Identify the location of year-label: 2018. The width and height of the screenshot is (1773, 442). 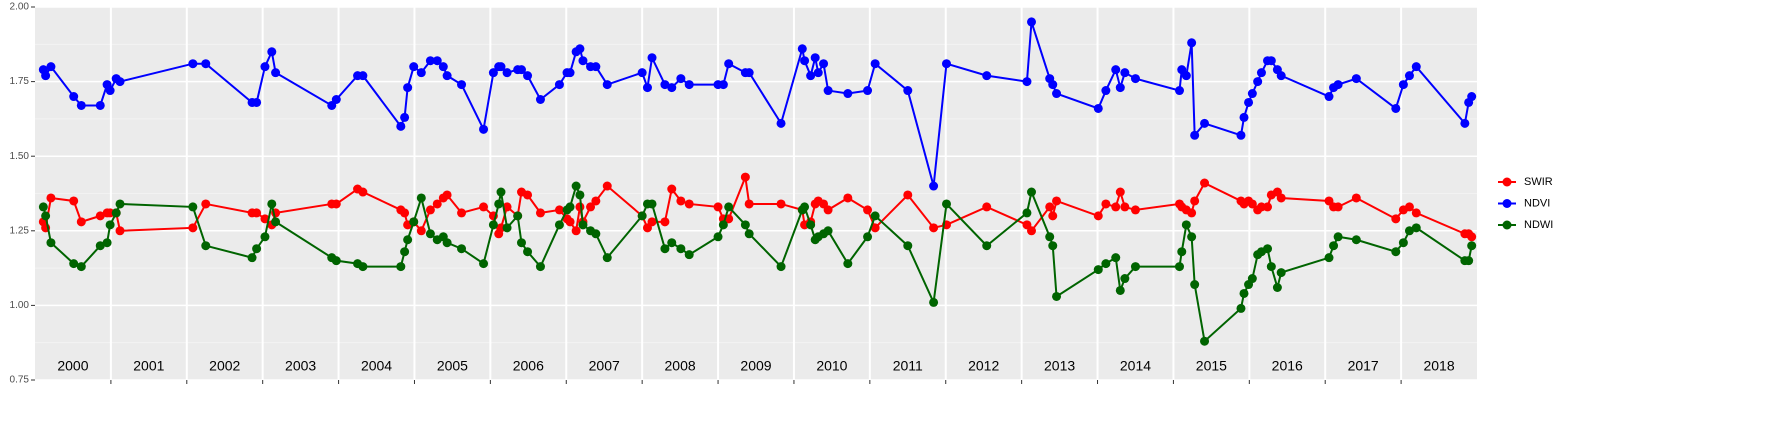
(1438, 366).